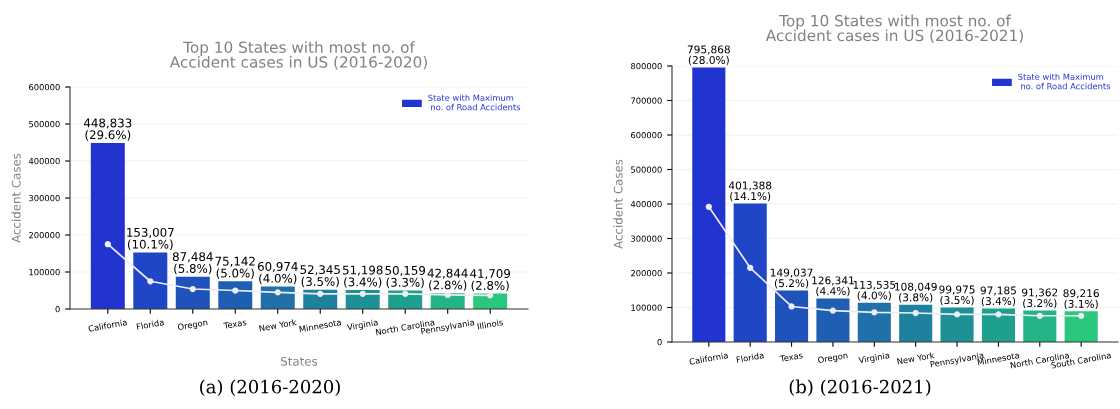  Describe the element at coordinates (362, 276) in the screenshot. I see `data-label: 51,198 (3.4%)` at that location.